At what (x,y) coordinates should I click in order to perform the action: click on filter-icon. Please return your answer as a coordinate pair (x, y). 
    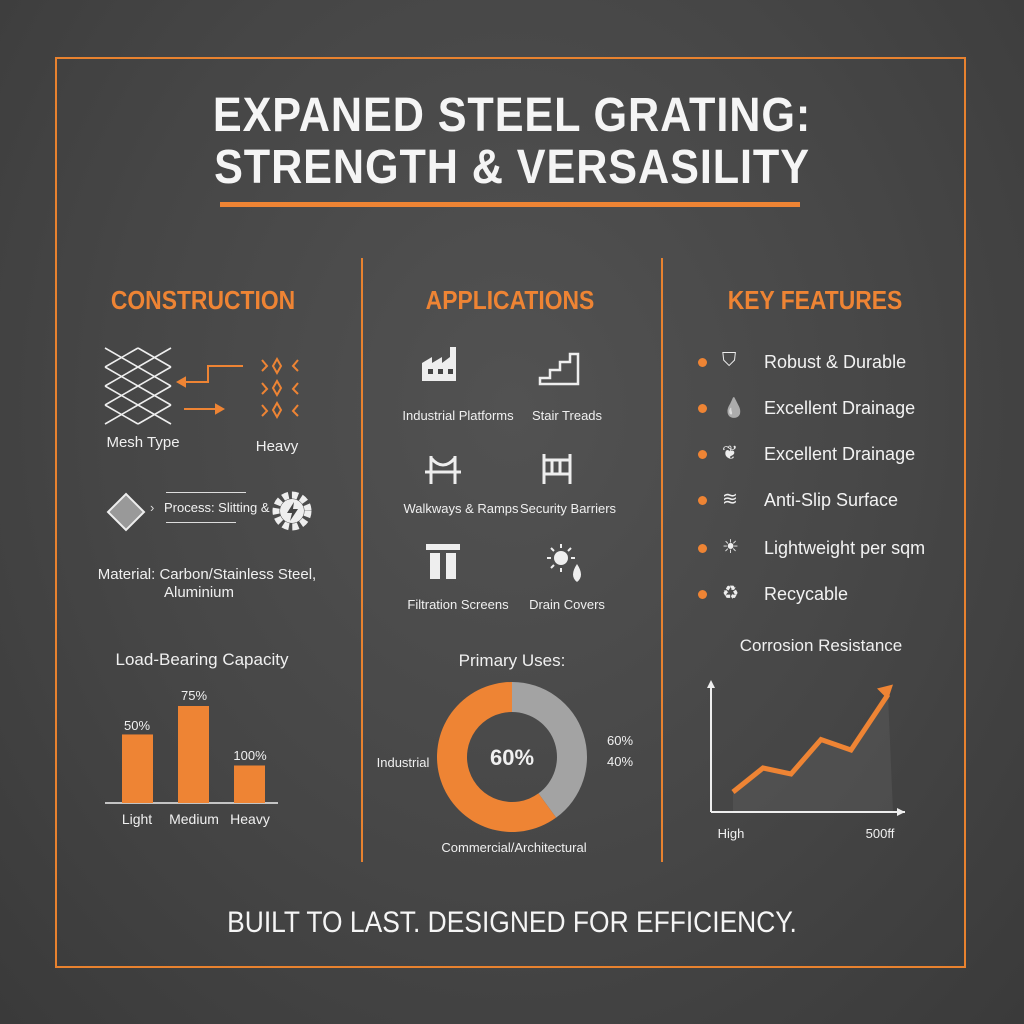
    Looking at the image, I should click on (443, 561).